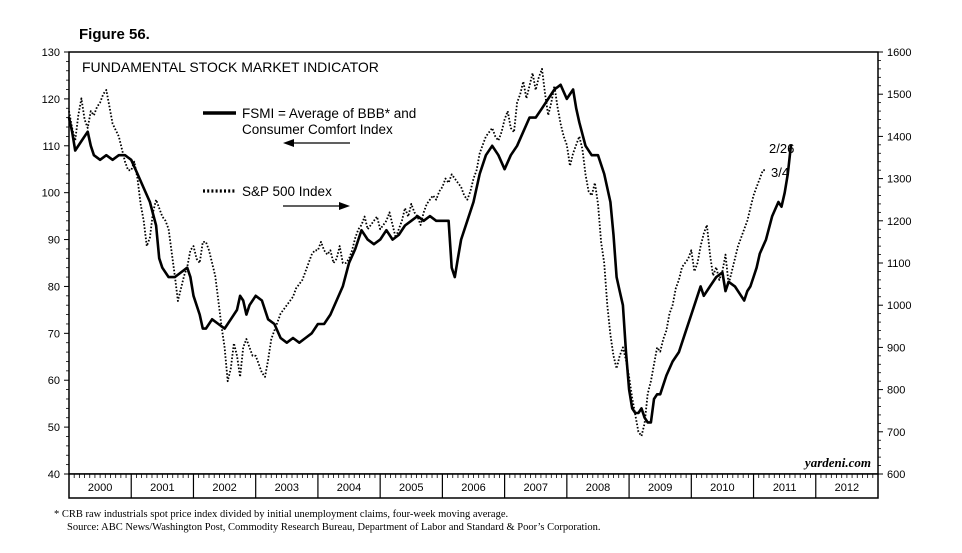  I want to click on x-tick-label: 2009, so click(660, 488).